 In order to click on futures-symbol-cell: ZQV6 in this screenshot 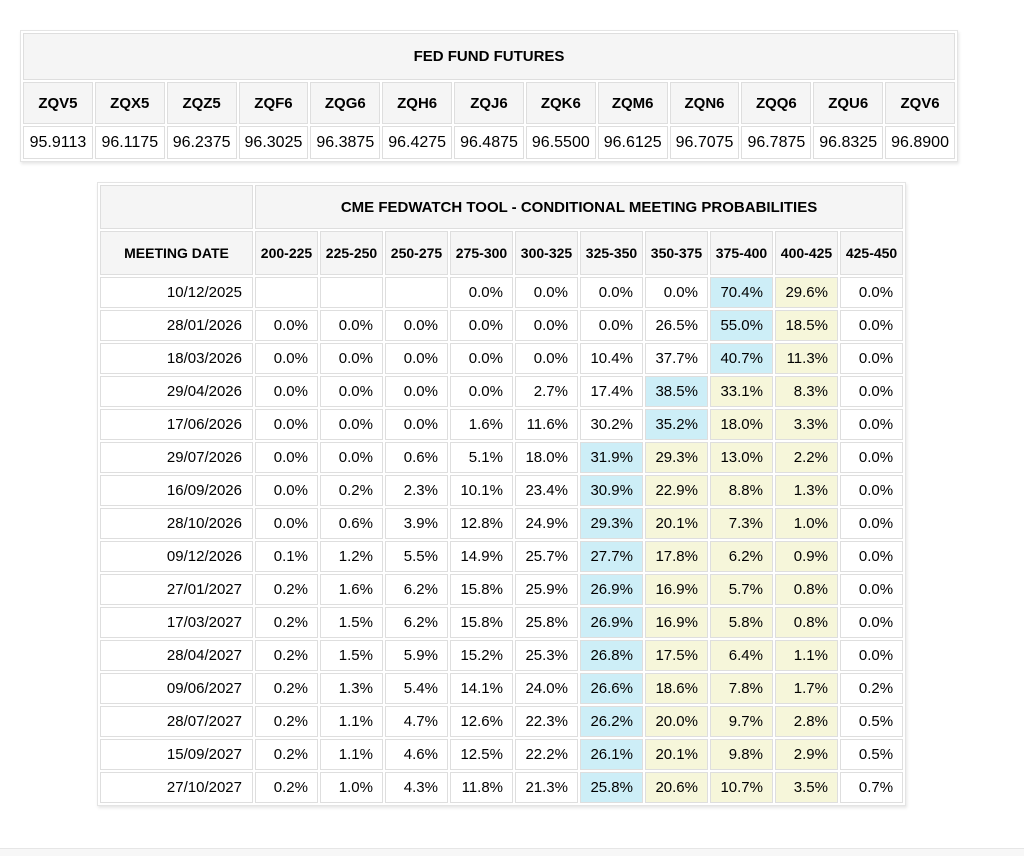, I will do `click(920, 103)`.